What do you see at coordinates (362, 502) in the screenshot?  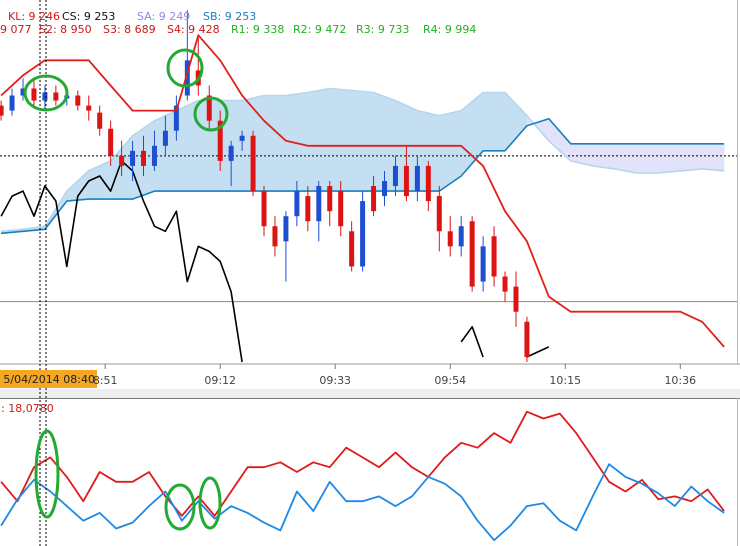 I see `oscillator-line` at bounding box center [362, 502].